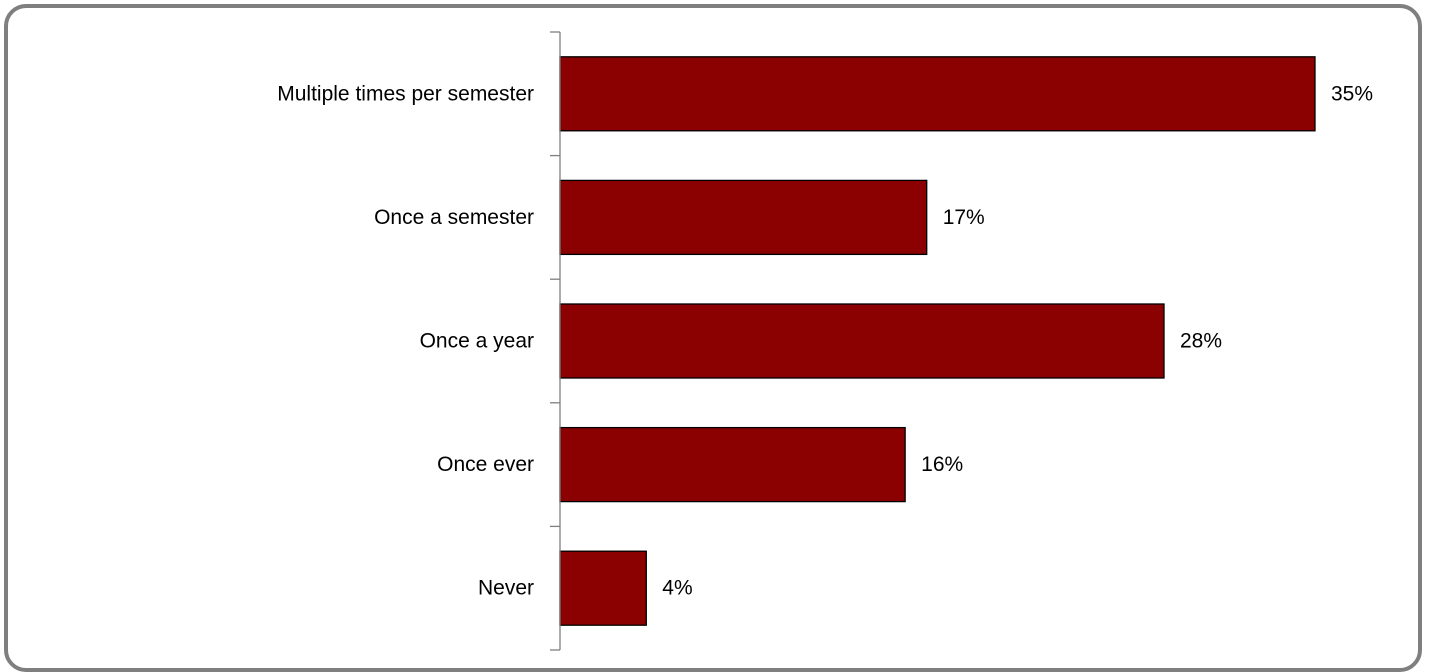  What do you see at coordinates (1201, 341) in the screenshot?
I see `value-label-once-a-year: 28%` at bounding box center [1201, 341].